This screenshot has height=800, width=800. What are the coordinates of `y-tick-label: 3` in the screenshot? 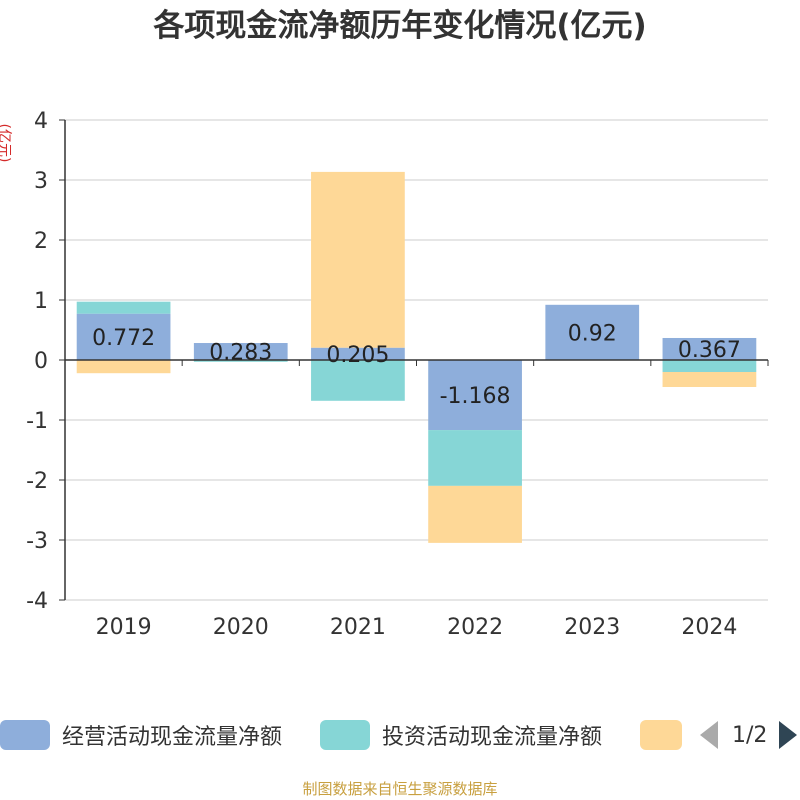 It's located at (41, 181).